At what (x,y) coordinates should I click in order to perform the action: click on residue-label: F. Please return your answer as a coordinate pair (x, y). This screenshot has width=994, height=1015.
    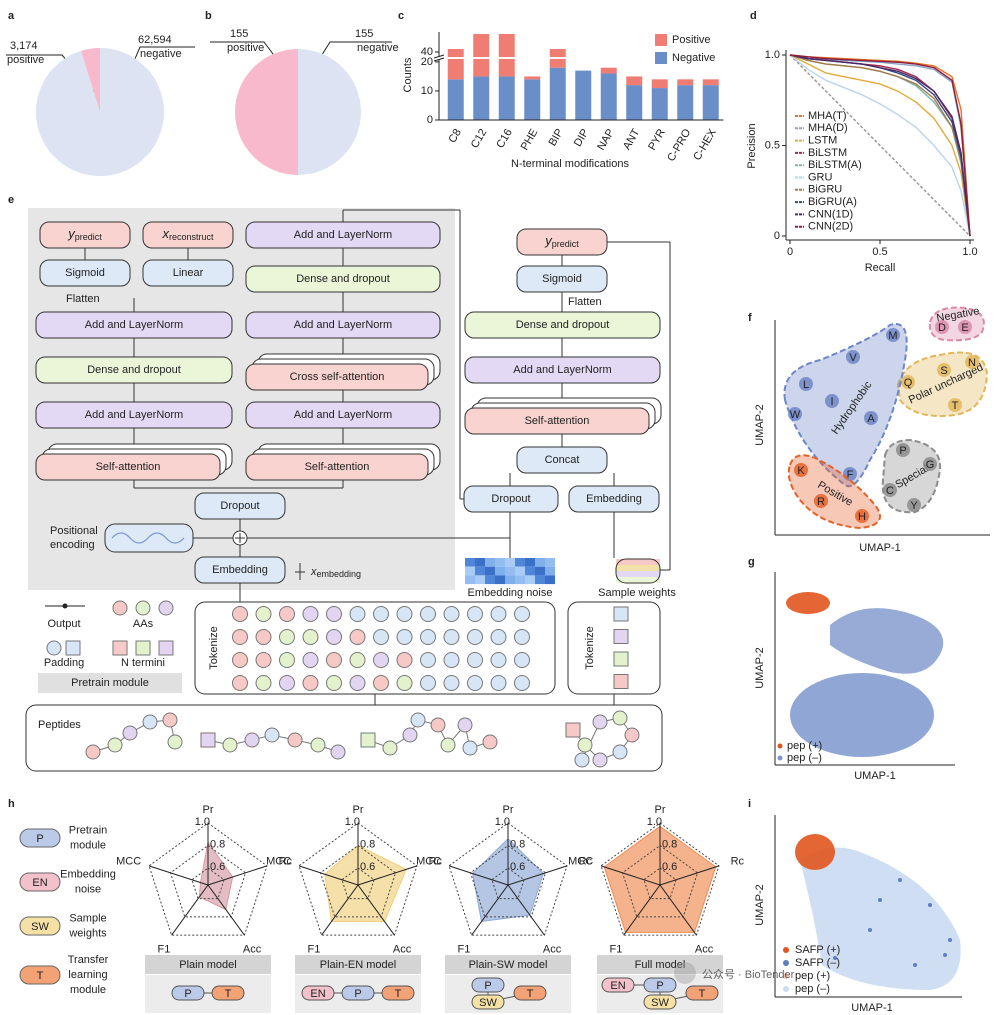
    Looking at the image, I should click on (850, 475).